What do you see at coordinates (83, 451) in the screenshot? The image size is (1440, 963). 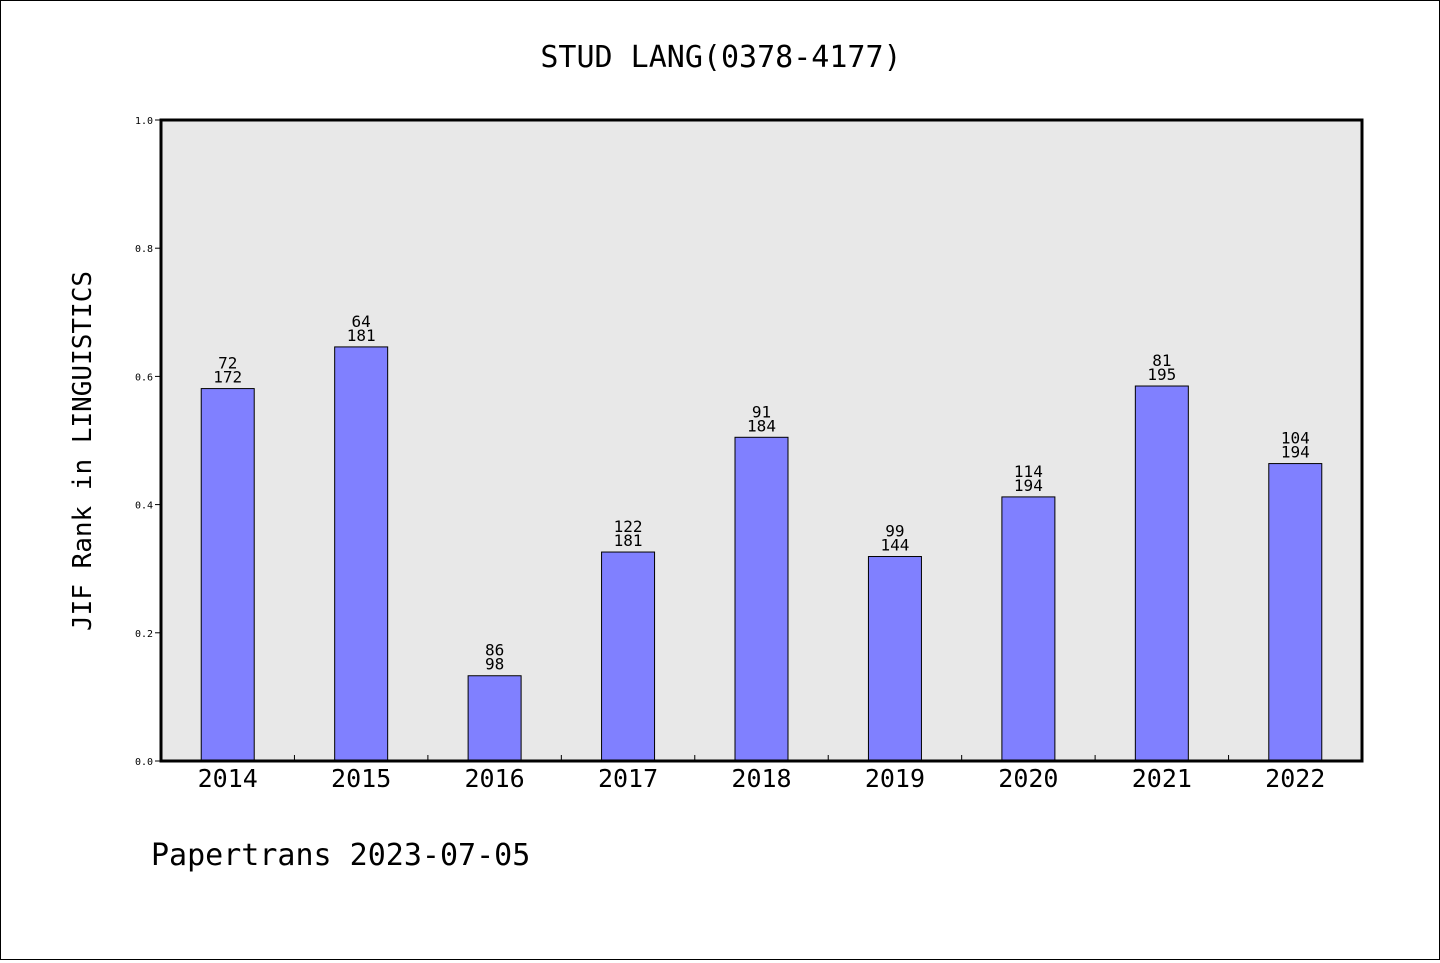 I see `y-axis-label: JIF Rank in LINGUISTICS` at bounding box center [83, 451].